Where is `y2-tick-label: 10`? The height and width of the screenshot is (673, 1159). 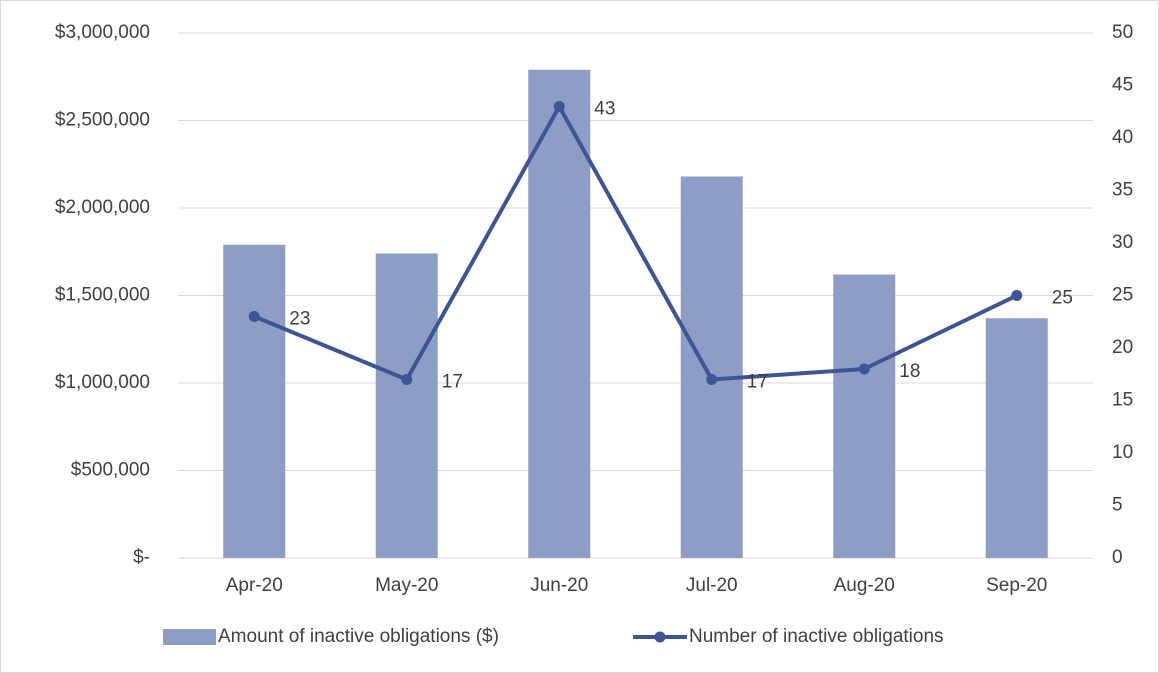
y2-tick-label: 10 is located at coordinates (1122, 452).